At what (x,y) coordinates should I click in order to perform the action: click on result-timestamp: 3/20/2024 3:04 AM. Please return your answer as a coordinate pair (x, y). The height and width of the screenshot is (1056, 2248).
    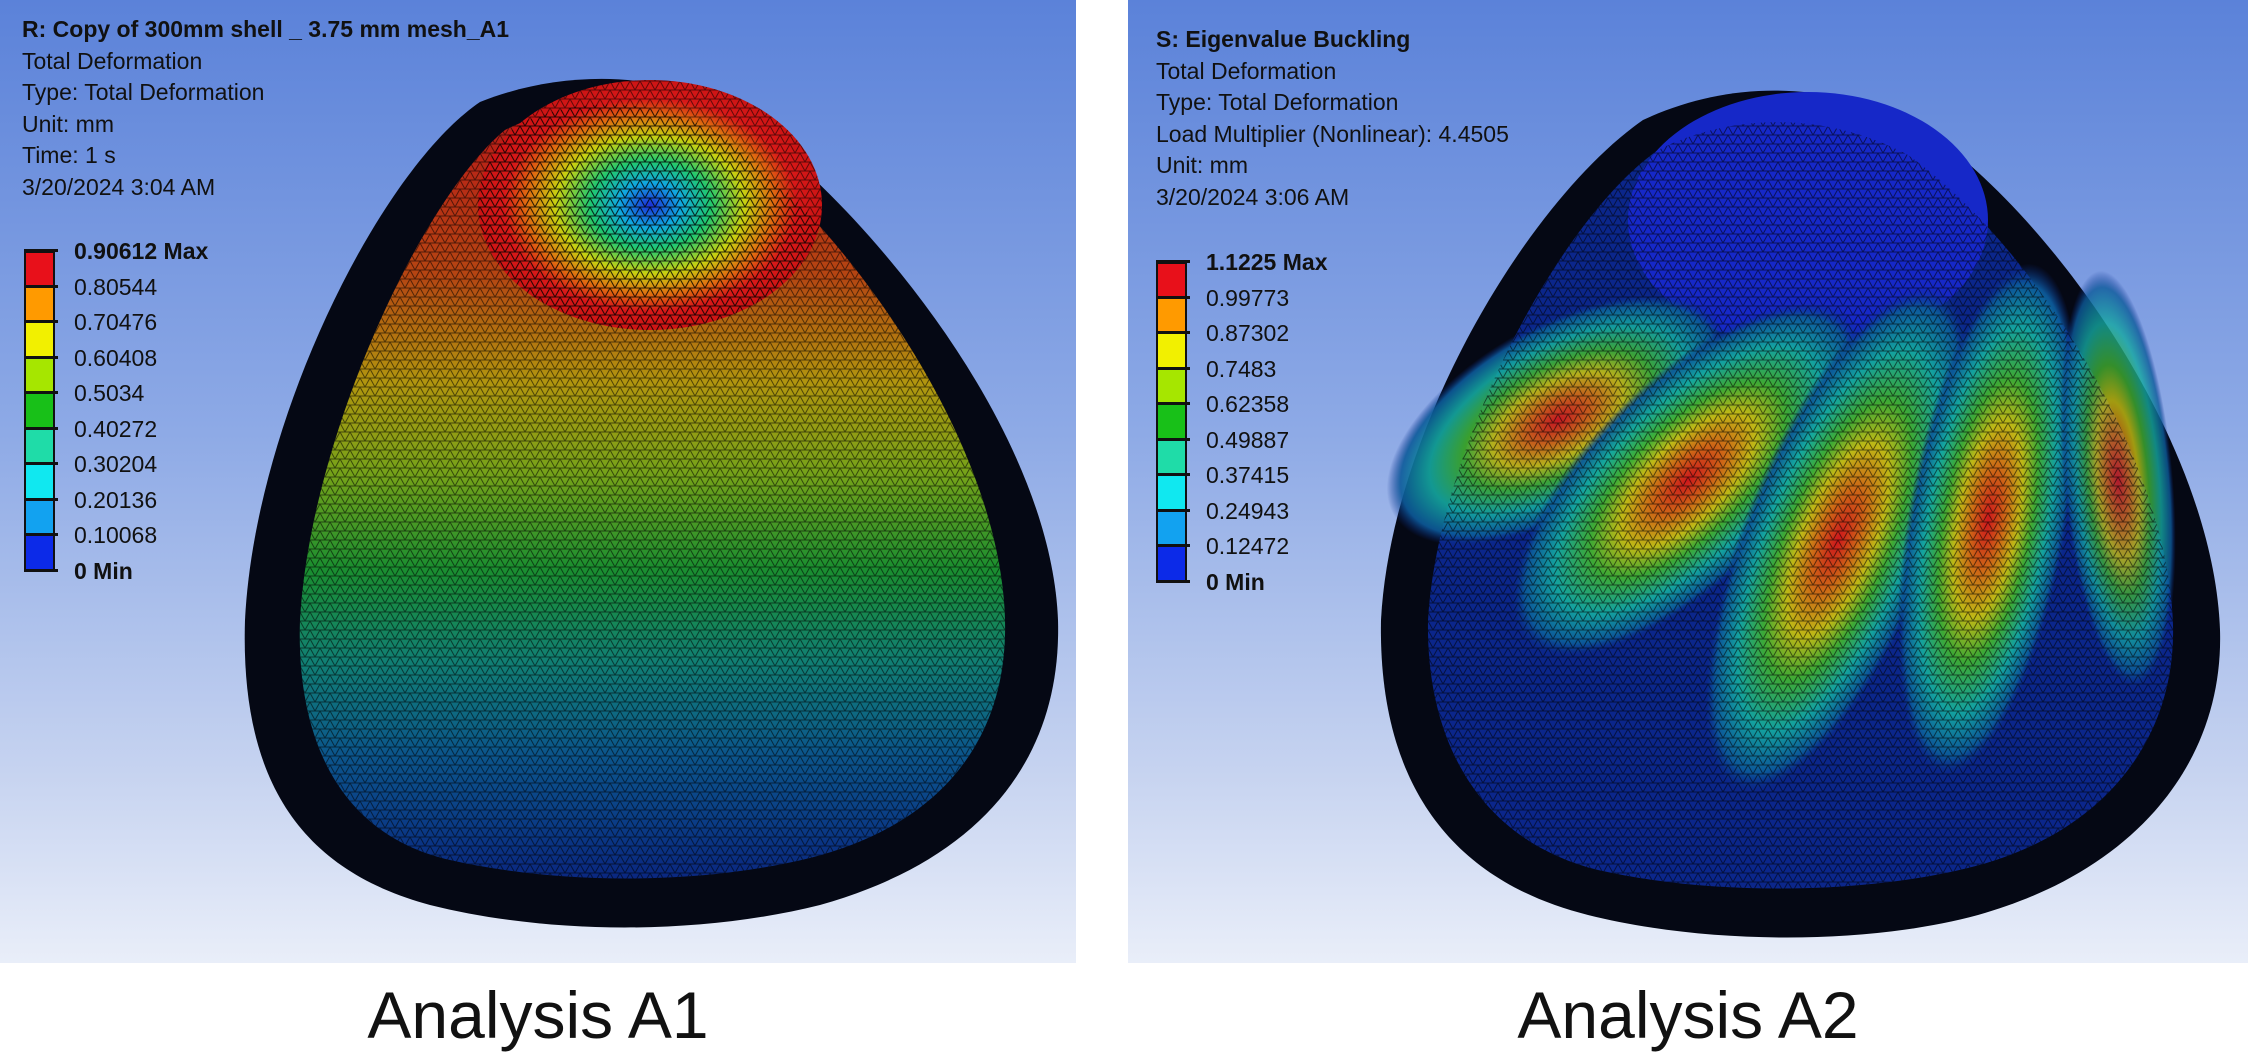
    Looking at the image, I should click on (119, 186).